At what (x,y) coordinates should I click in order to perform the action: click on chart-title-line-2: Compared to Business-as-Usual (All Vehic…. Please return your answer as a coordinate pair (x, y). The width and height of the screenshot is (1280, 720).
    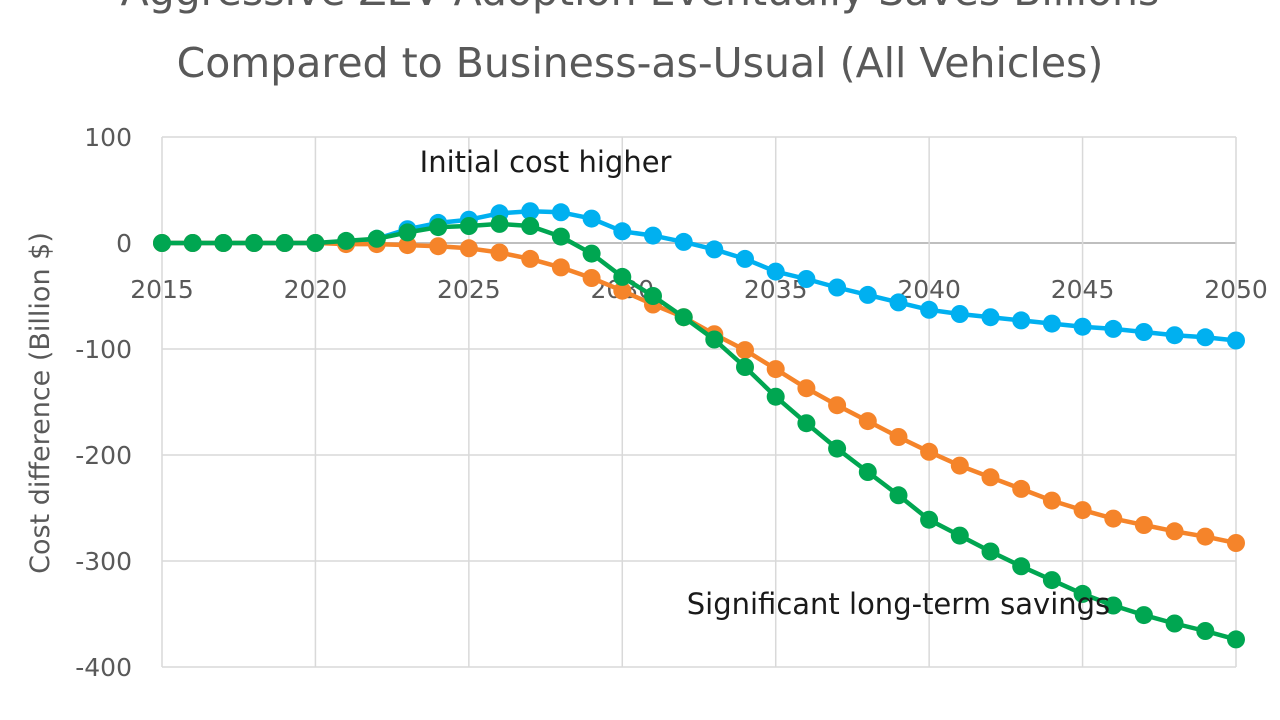
    Looking at the image, I should click on (640, 63).